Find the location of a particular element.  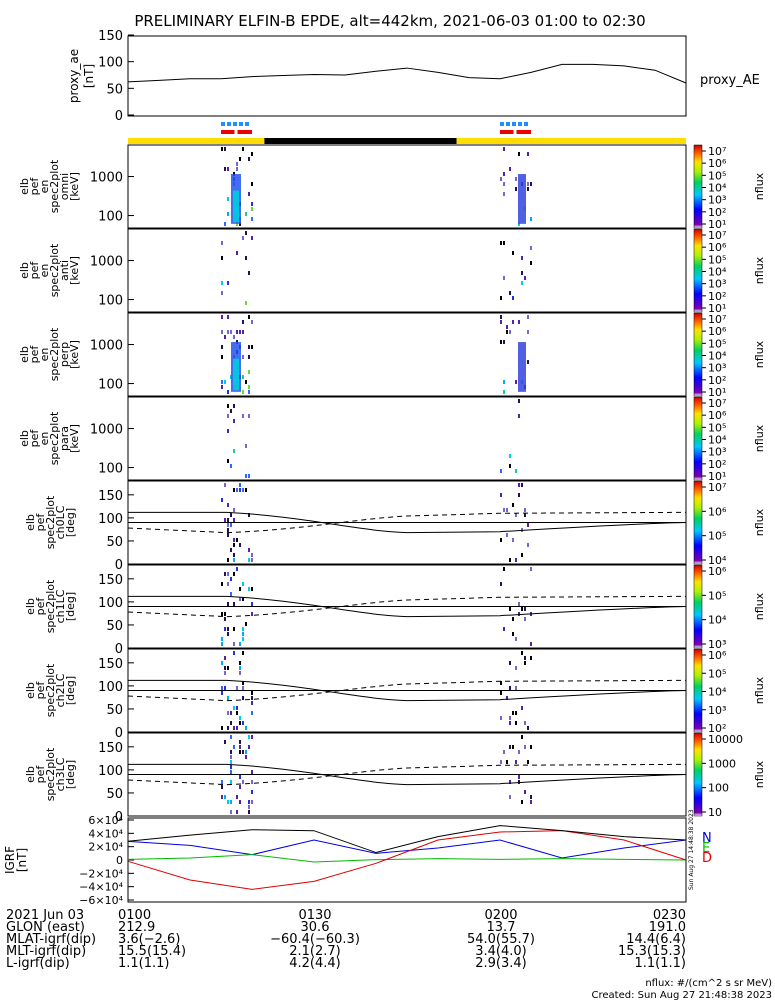

igrf-tick-label: −2×10⁴ is located at coordinates (101, 873).